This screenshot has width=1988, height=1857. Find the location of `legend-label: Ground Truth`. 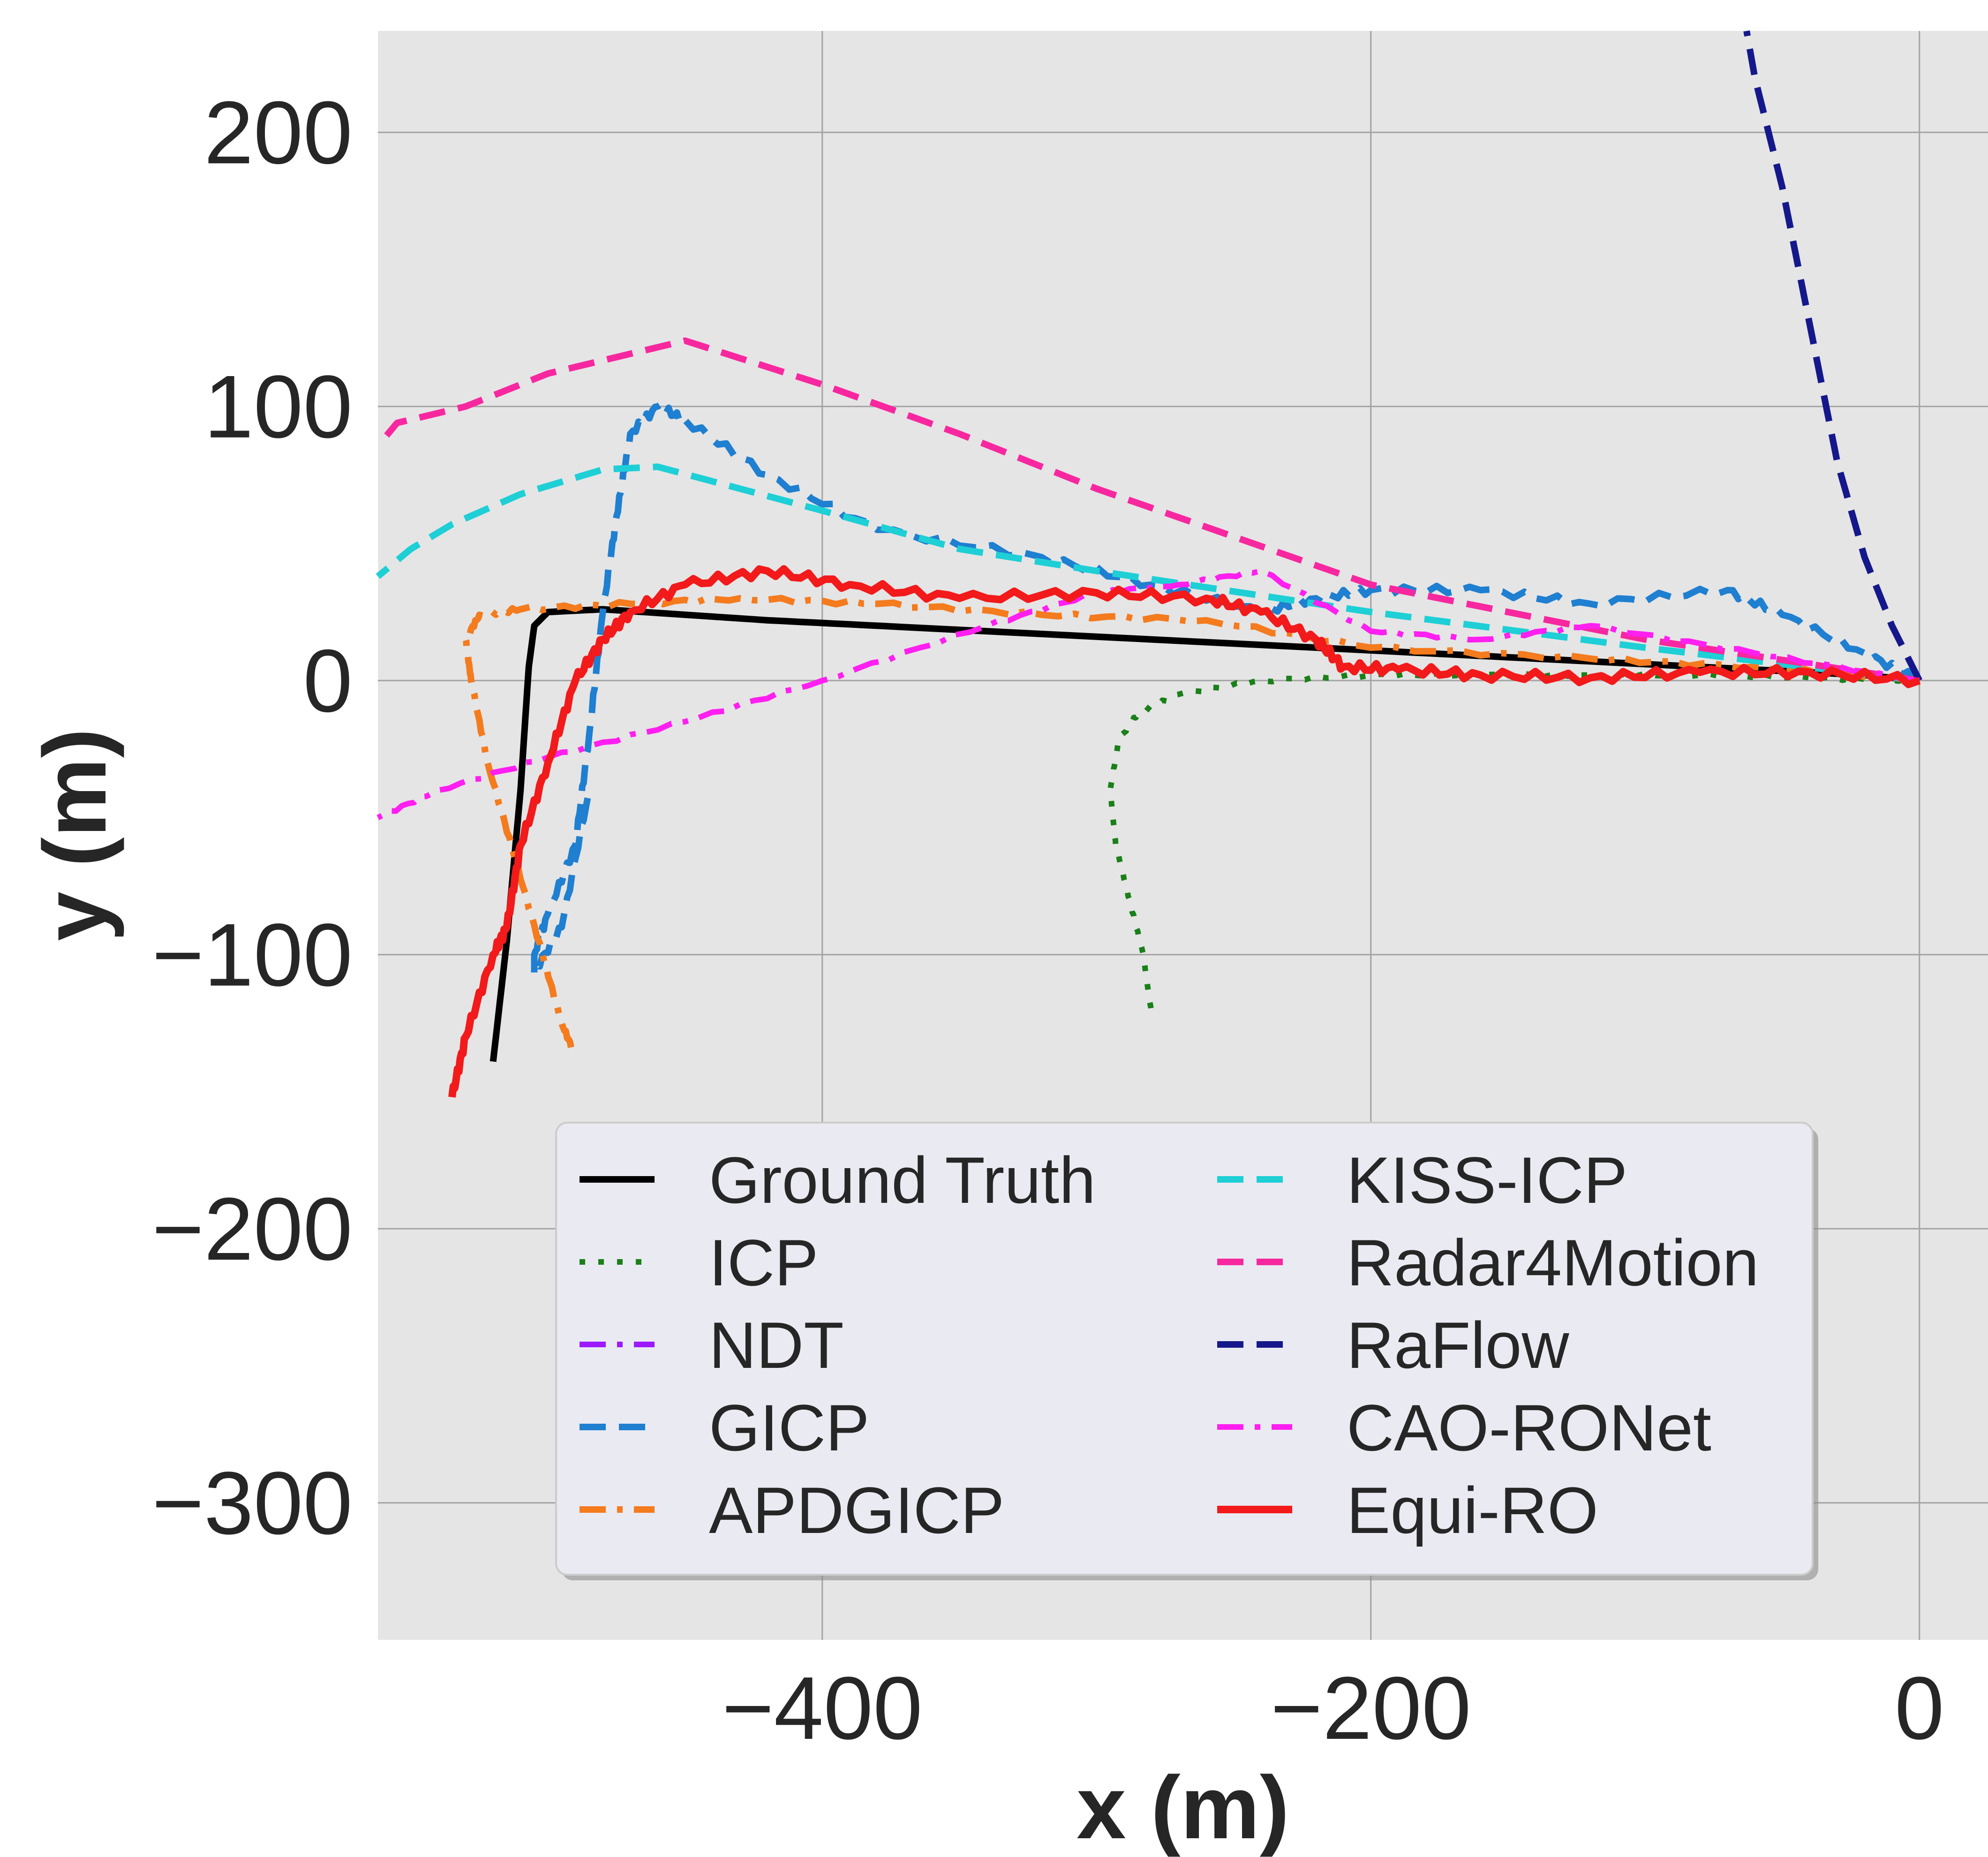

legend-label: Ground Truth is located at coordinates (903, 1180).